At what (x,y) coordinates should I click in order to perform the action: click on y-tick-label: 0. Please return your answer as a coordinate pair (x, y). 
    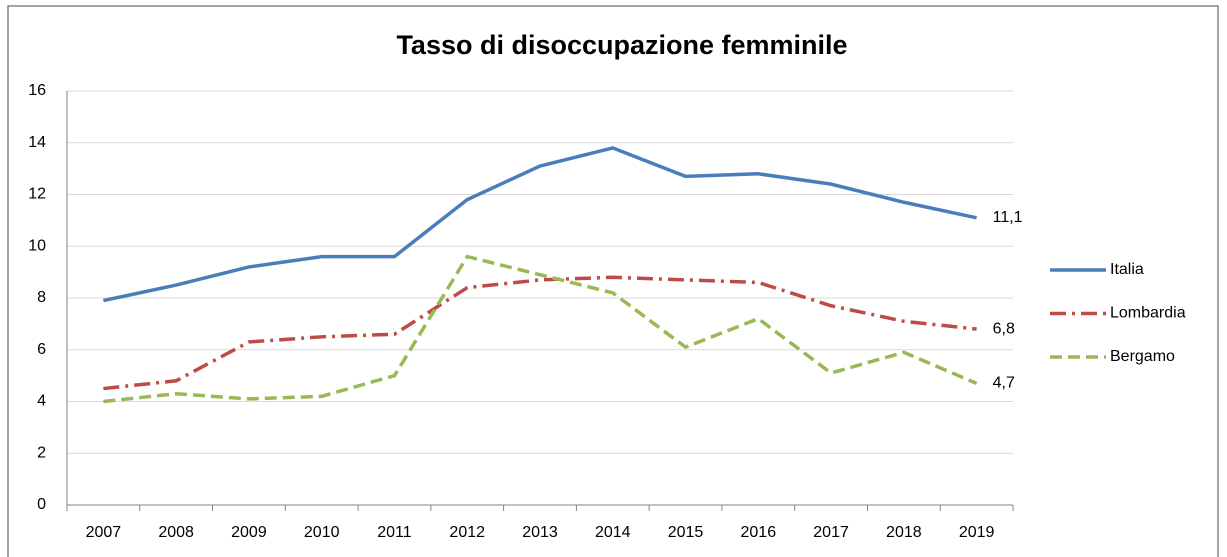
    Looking at the image, I should click on (41, 504).